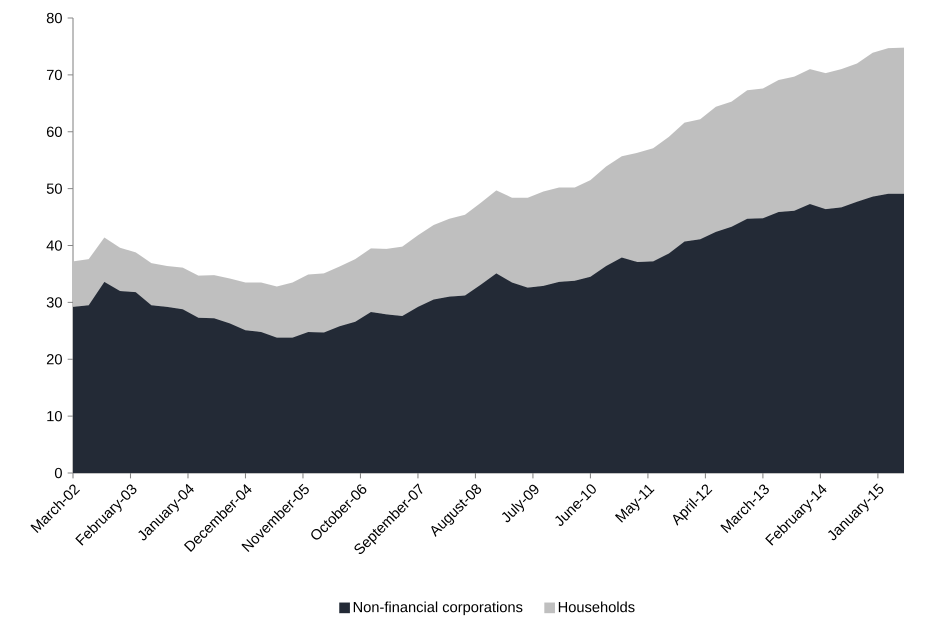 The width and height of the screenshot is (937, 639). What do you see at coordinates (58, 473) in the screenshot?
I see `y-tick-label: 0` at bounding box center [58, 473].